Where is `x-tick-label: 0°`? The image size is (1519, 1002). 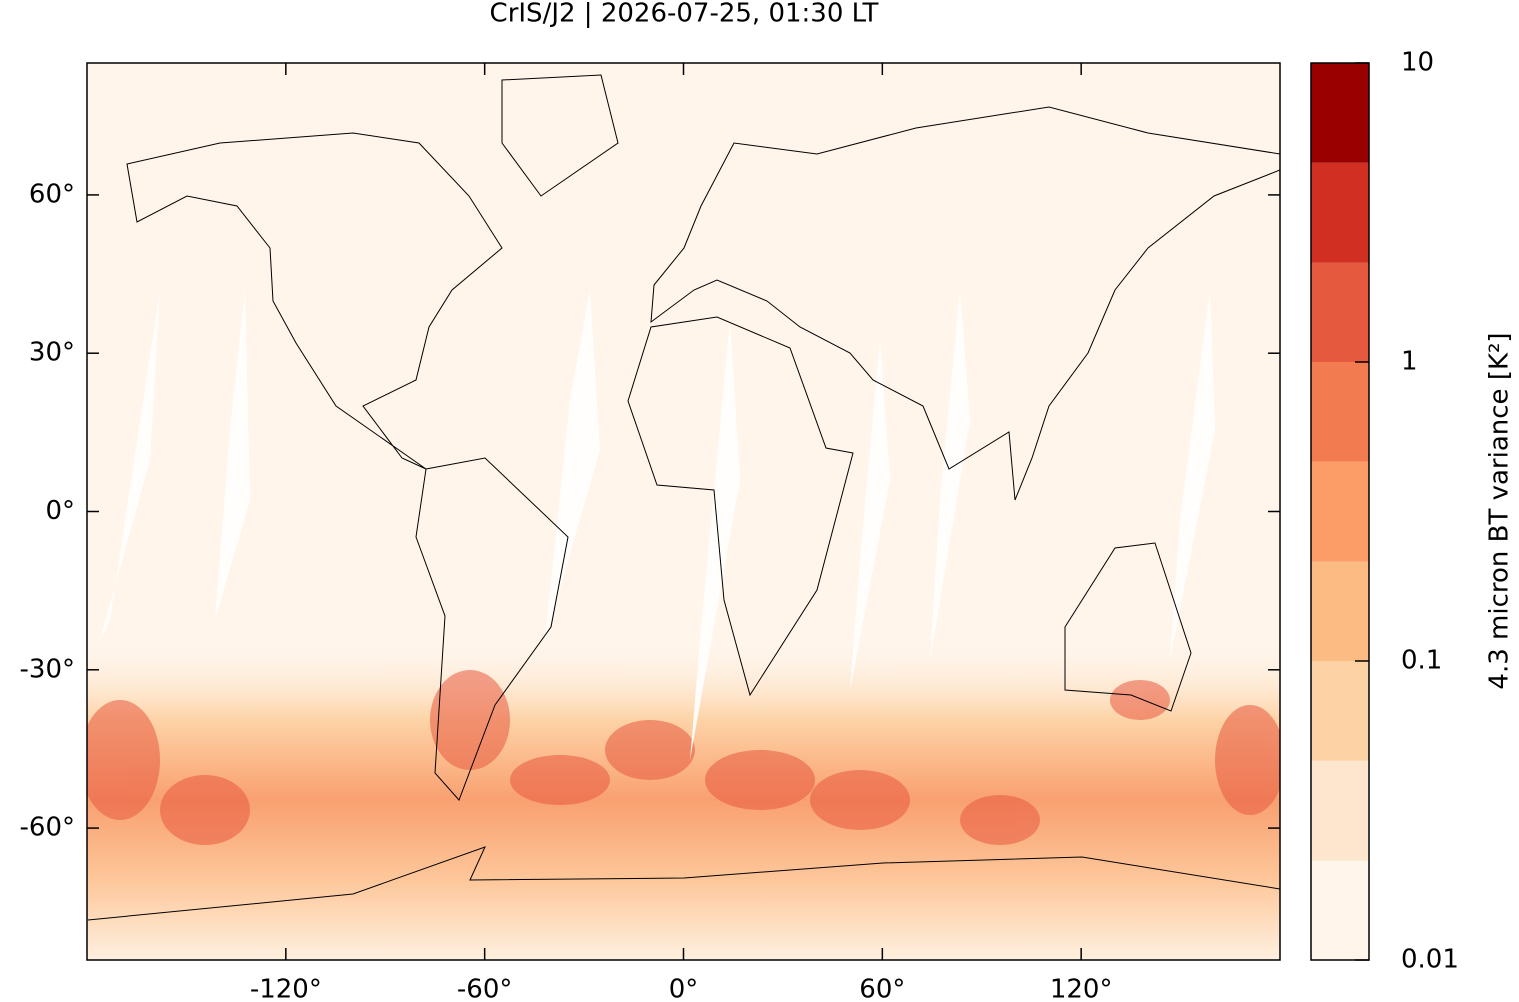 x-tick-label: 0° is located at coordinates (684, 988).